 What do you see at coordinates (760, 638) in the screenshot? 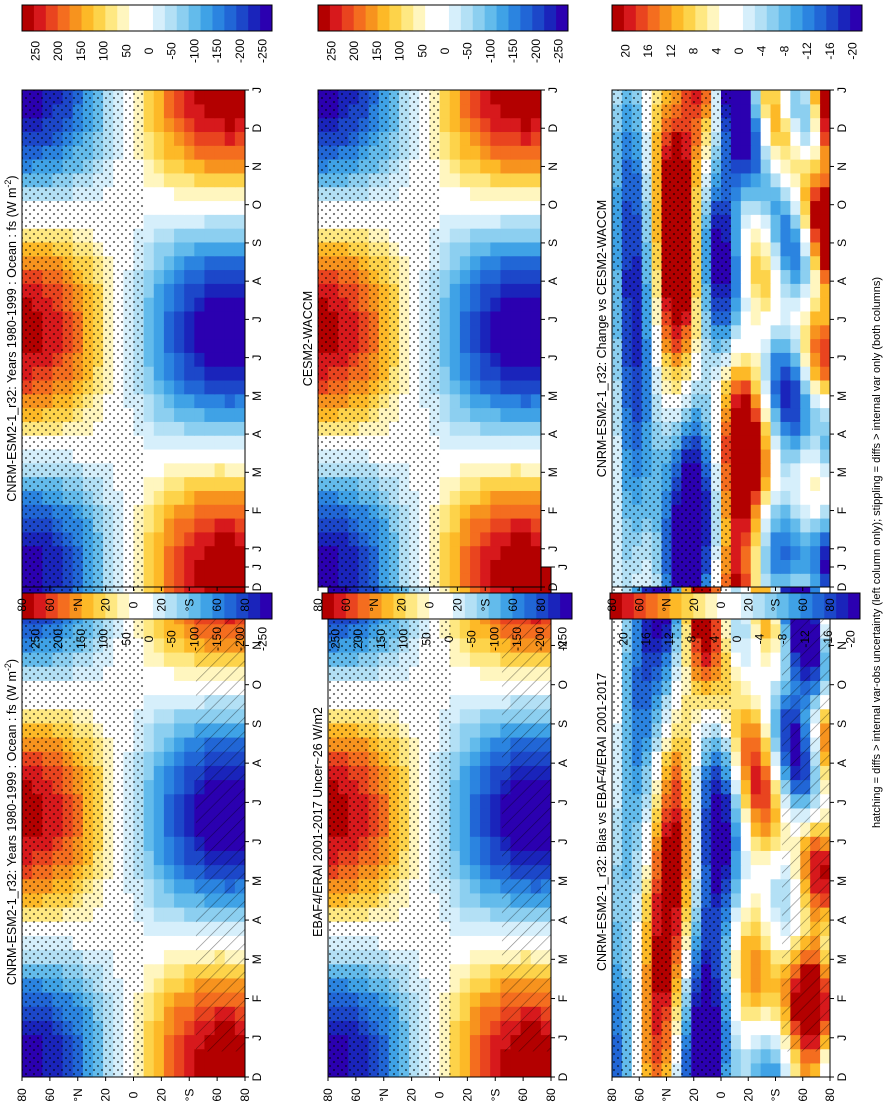
I see `colorbar-label: -4` at bounding box center [760, 638].